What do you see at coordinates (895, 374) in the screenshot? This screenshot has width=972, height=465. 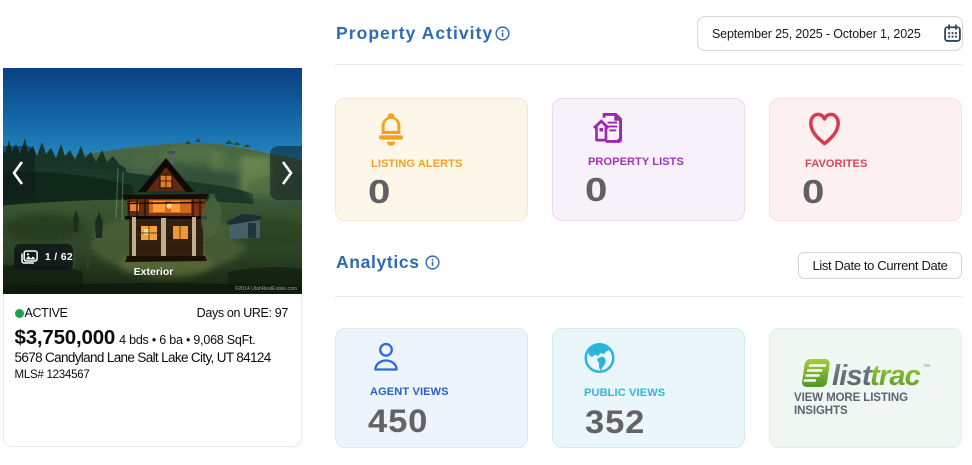 I see `svg-text: trac` at bounding box center [895, 374].